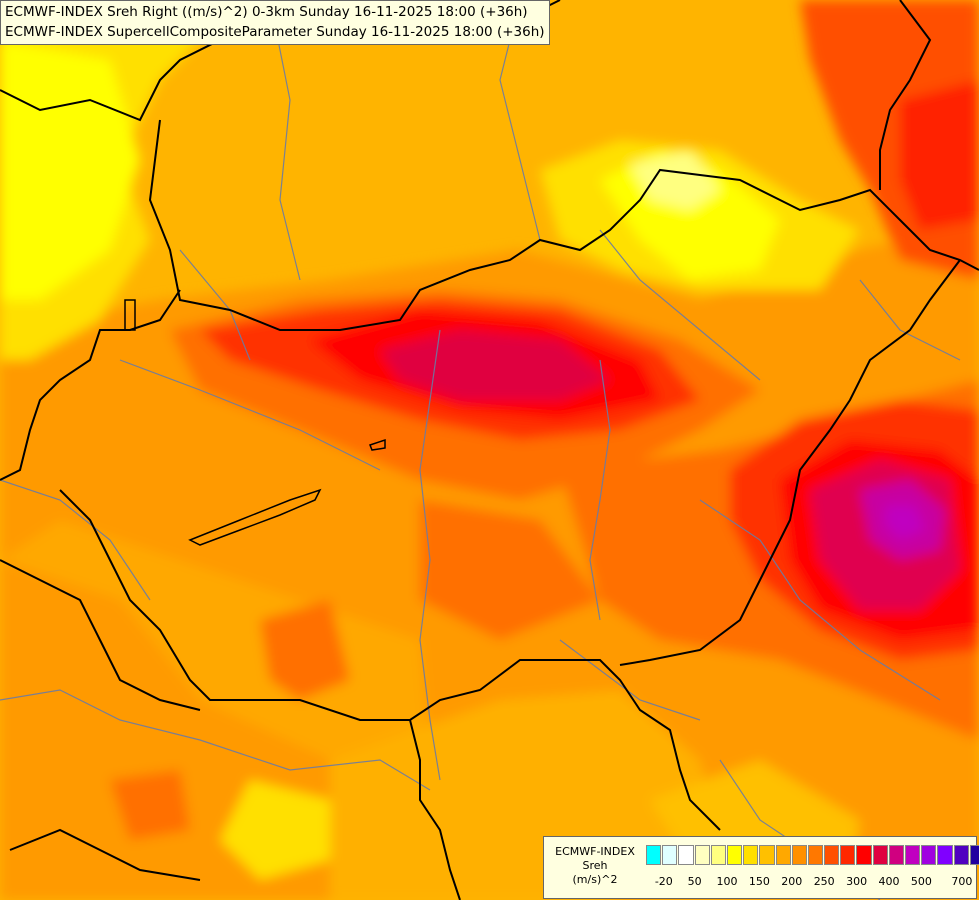 The image size is (979, 900). What do you see at coordinates (962, 881) in the screenshot?
I see `legend-tick-label: 700` at bounding box center [962, 881].